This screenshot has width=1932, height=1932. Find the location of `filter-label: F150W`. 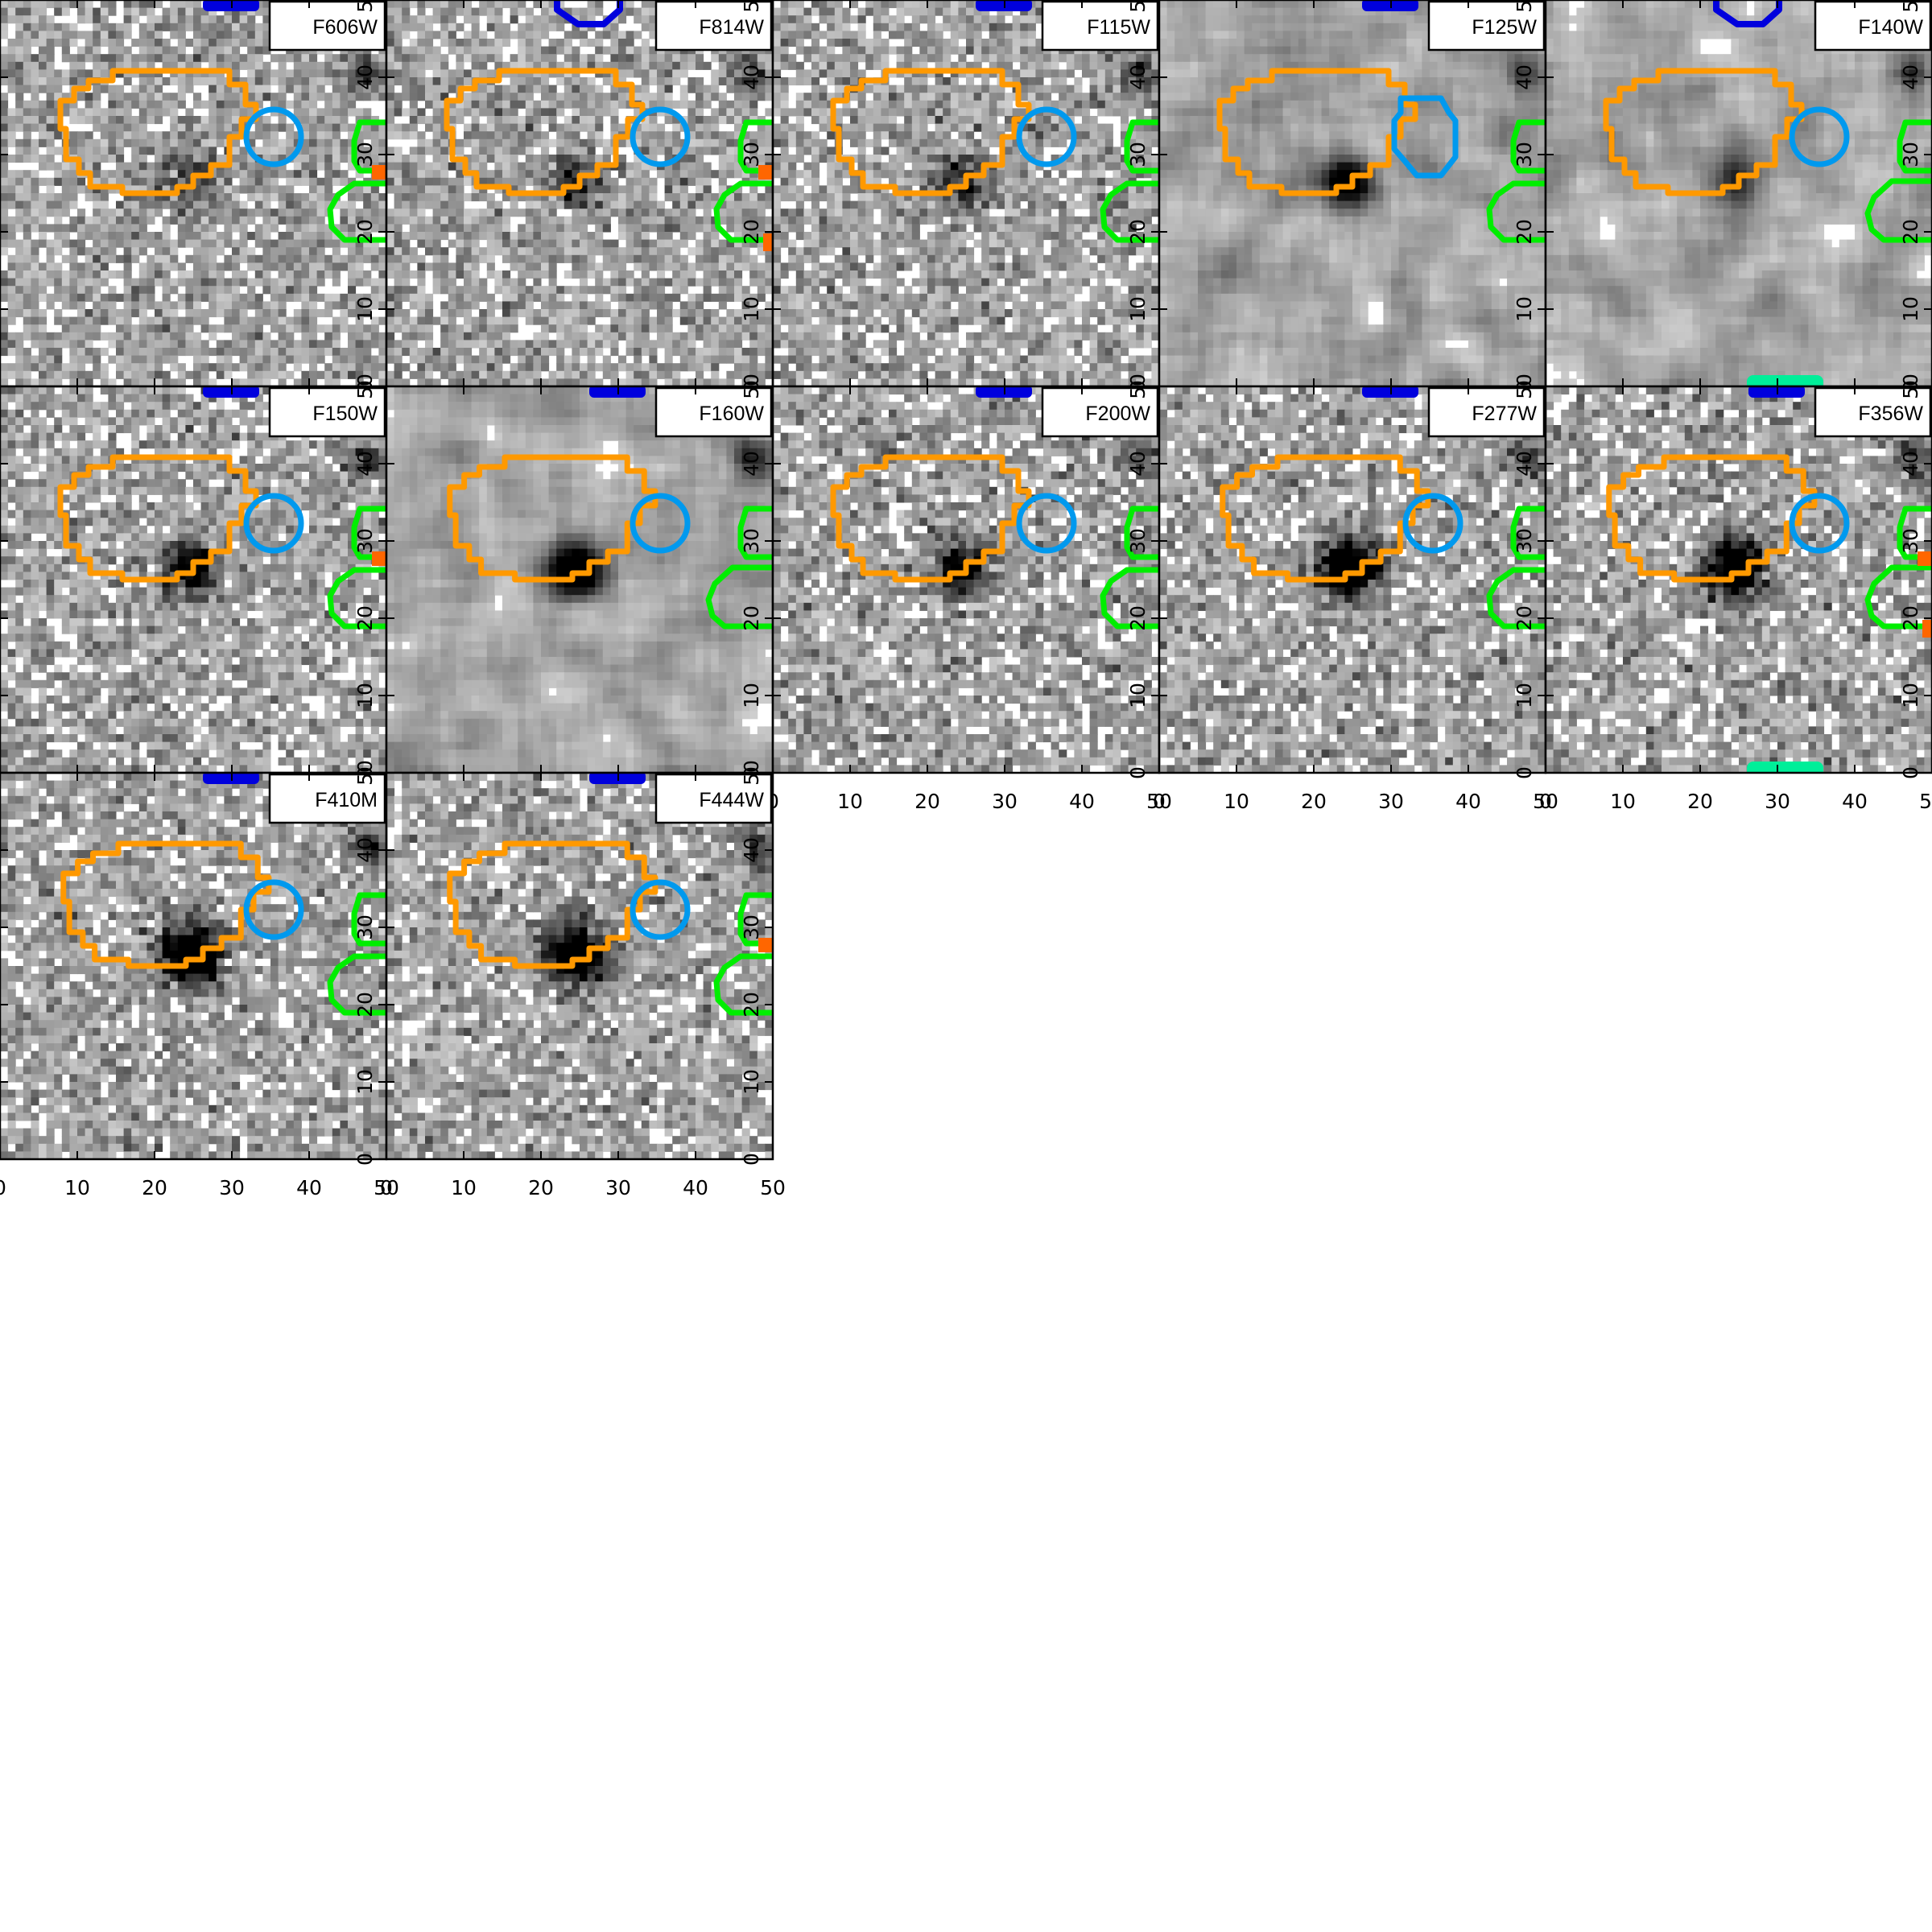

filter-label: F150W is located at coordinates (345, 413).